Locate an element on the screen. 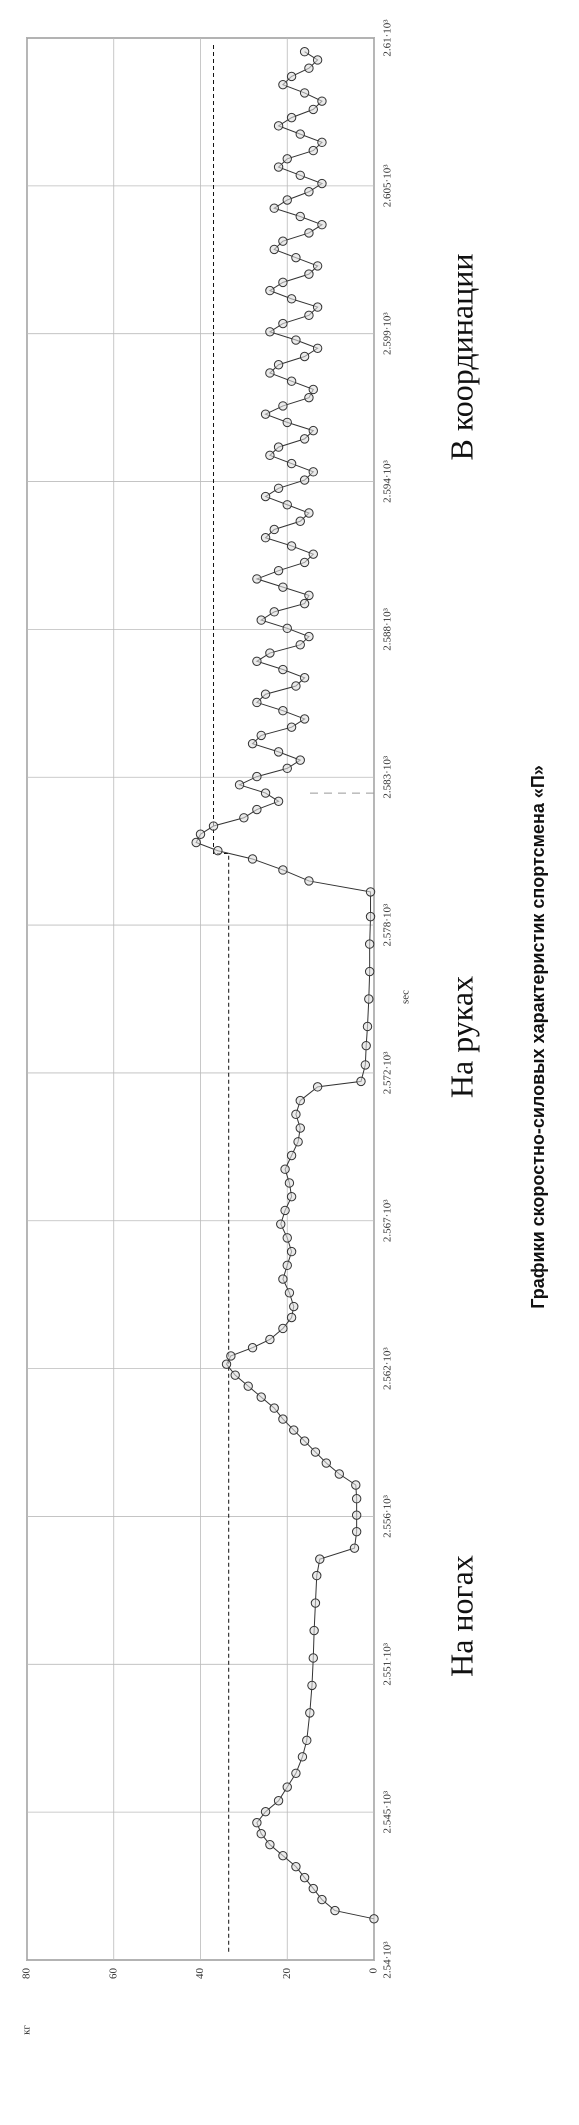 This screenshot has width=579, height=2125. x-tick-label: 2.551·10³ is located at coordinates (388, 1663).